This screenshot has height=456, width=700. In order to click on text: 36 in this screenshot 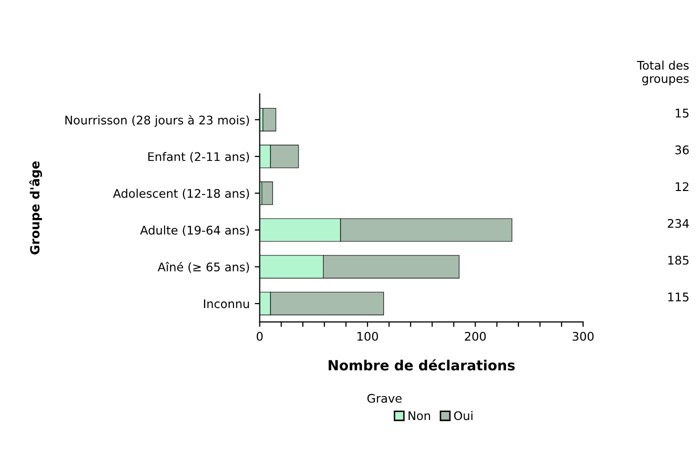, I will do `click(682, 149)`.